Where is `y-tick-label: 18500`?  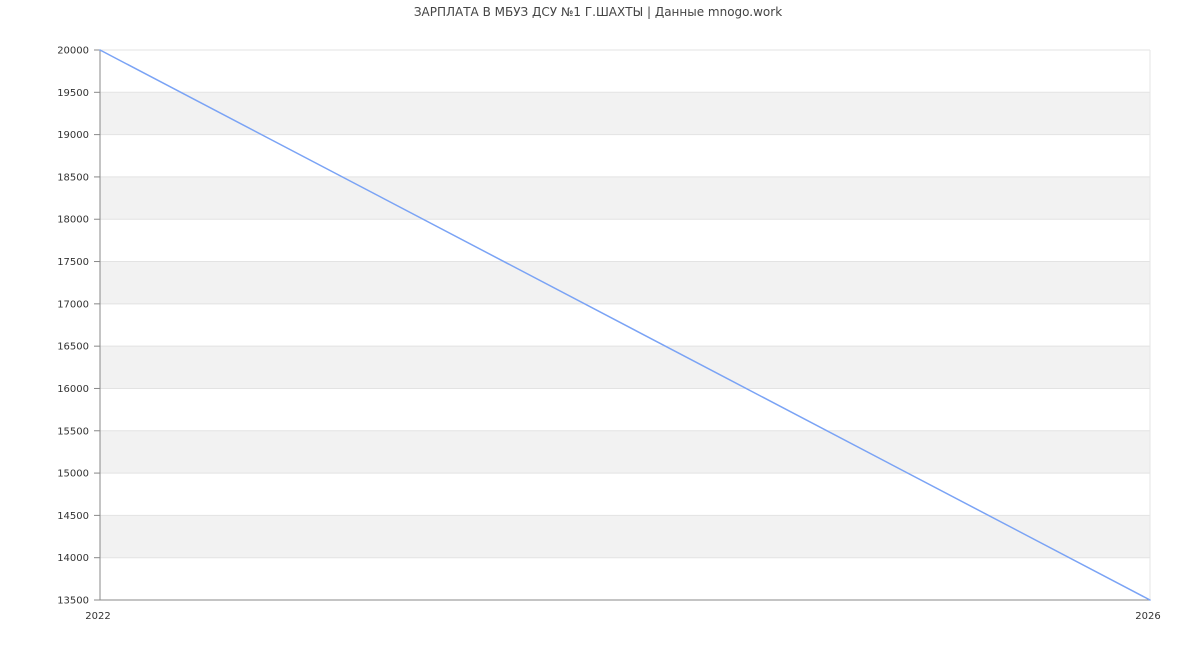
y-tick-label: 18500 is located at coordinates (73, 177).